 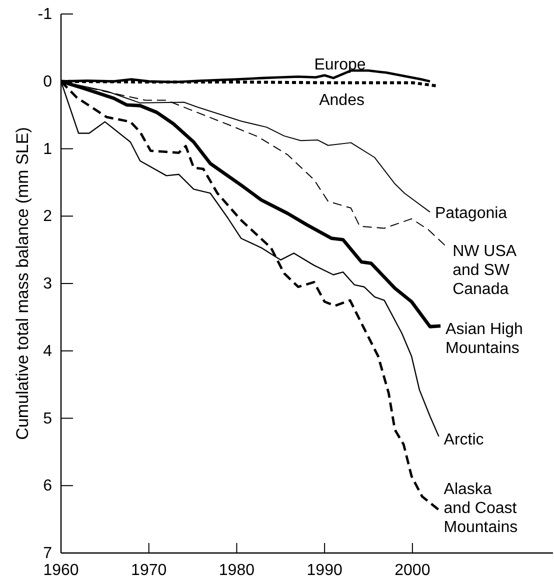 What do you see at coordinates (47, 81) in the screenshot?
I see `y-tick-label: 0` at bounding box center [47, 81].